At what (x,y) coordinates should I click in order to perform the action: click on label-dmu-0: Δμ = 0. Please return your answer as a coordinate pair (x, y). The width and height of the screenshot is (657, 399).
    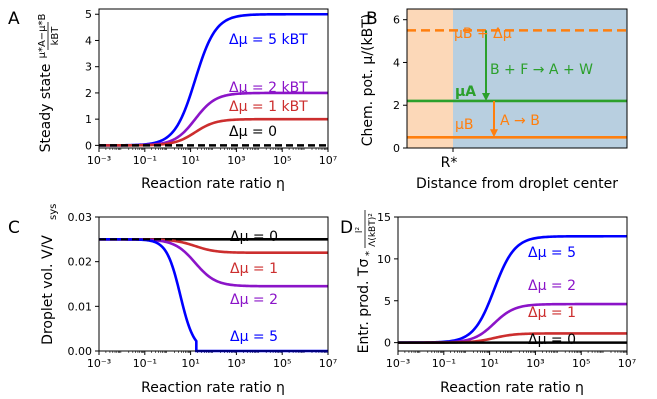
    Looking at the image, I should click on (253, 132).